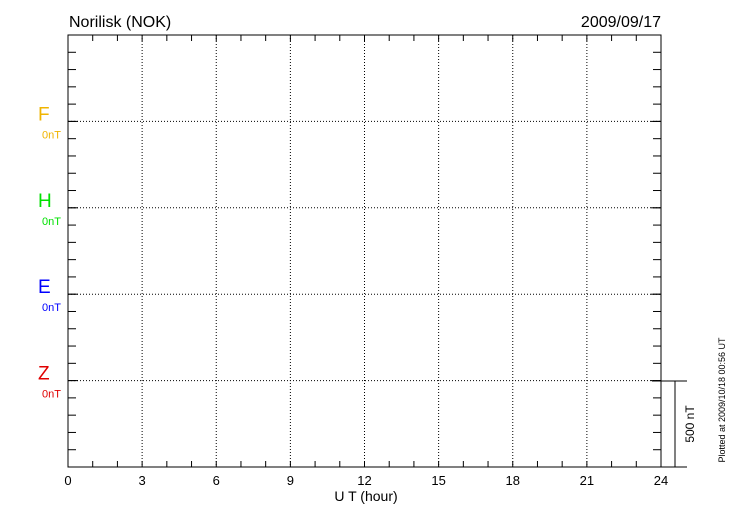  What do you see at coordinates (45, 201) in the screenshot?
I see `series-name-h: H` at bounding box center [45, 201].